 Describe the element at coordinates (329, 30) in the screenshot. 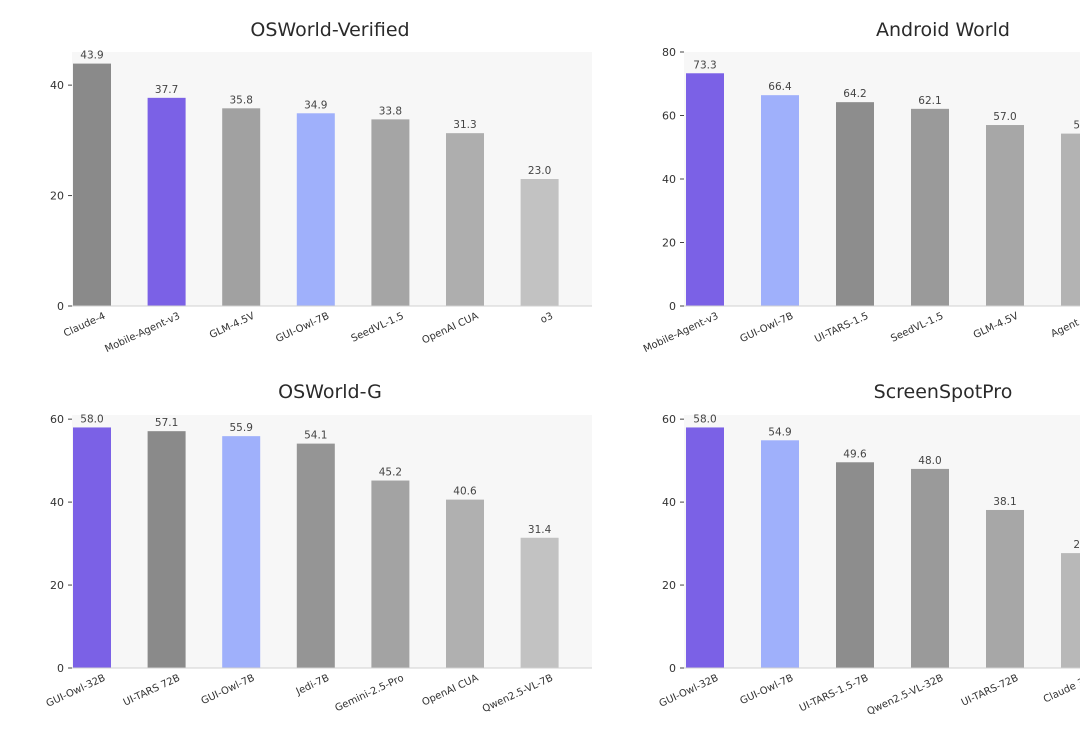

I see `chart-title: OSWorld-Verified` at that location.